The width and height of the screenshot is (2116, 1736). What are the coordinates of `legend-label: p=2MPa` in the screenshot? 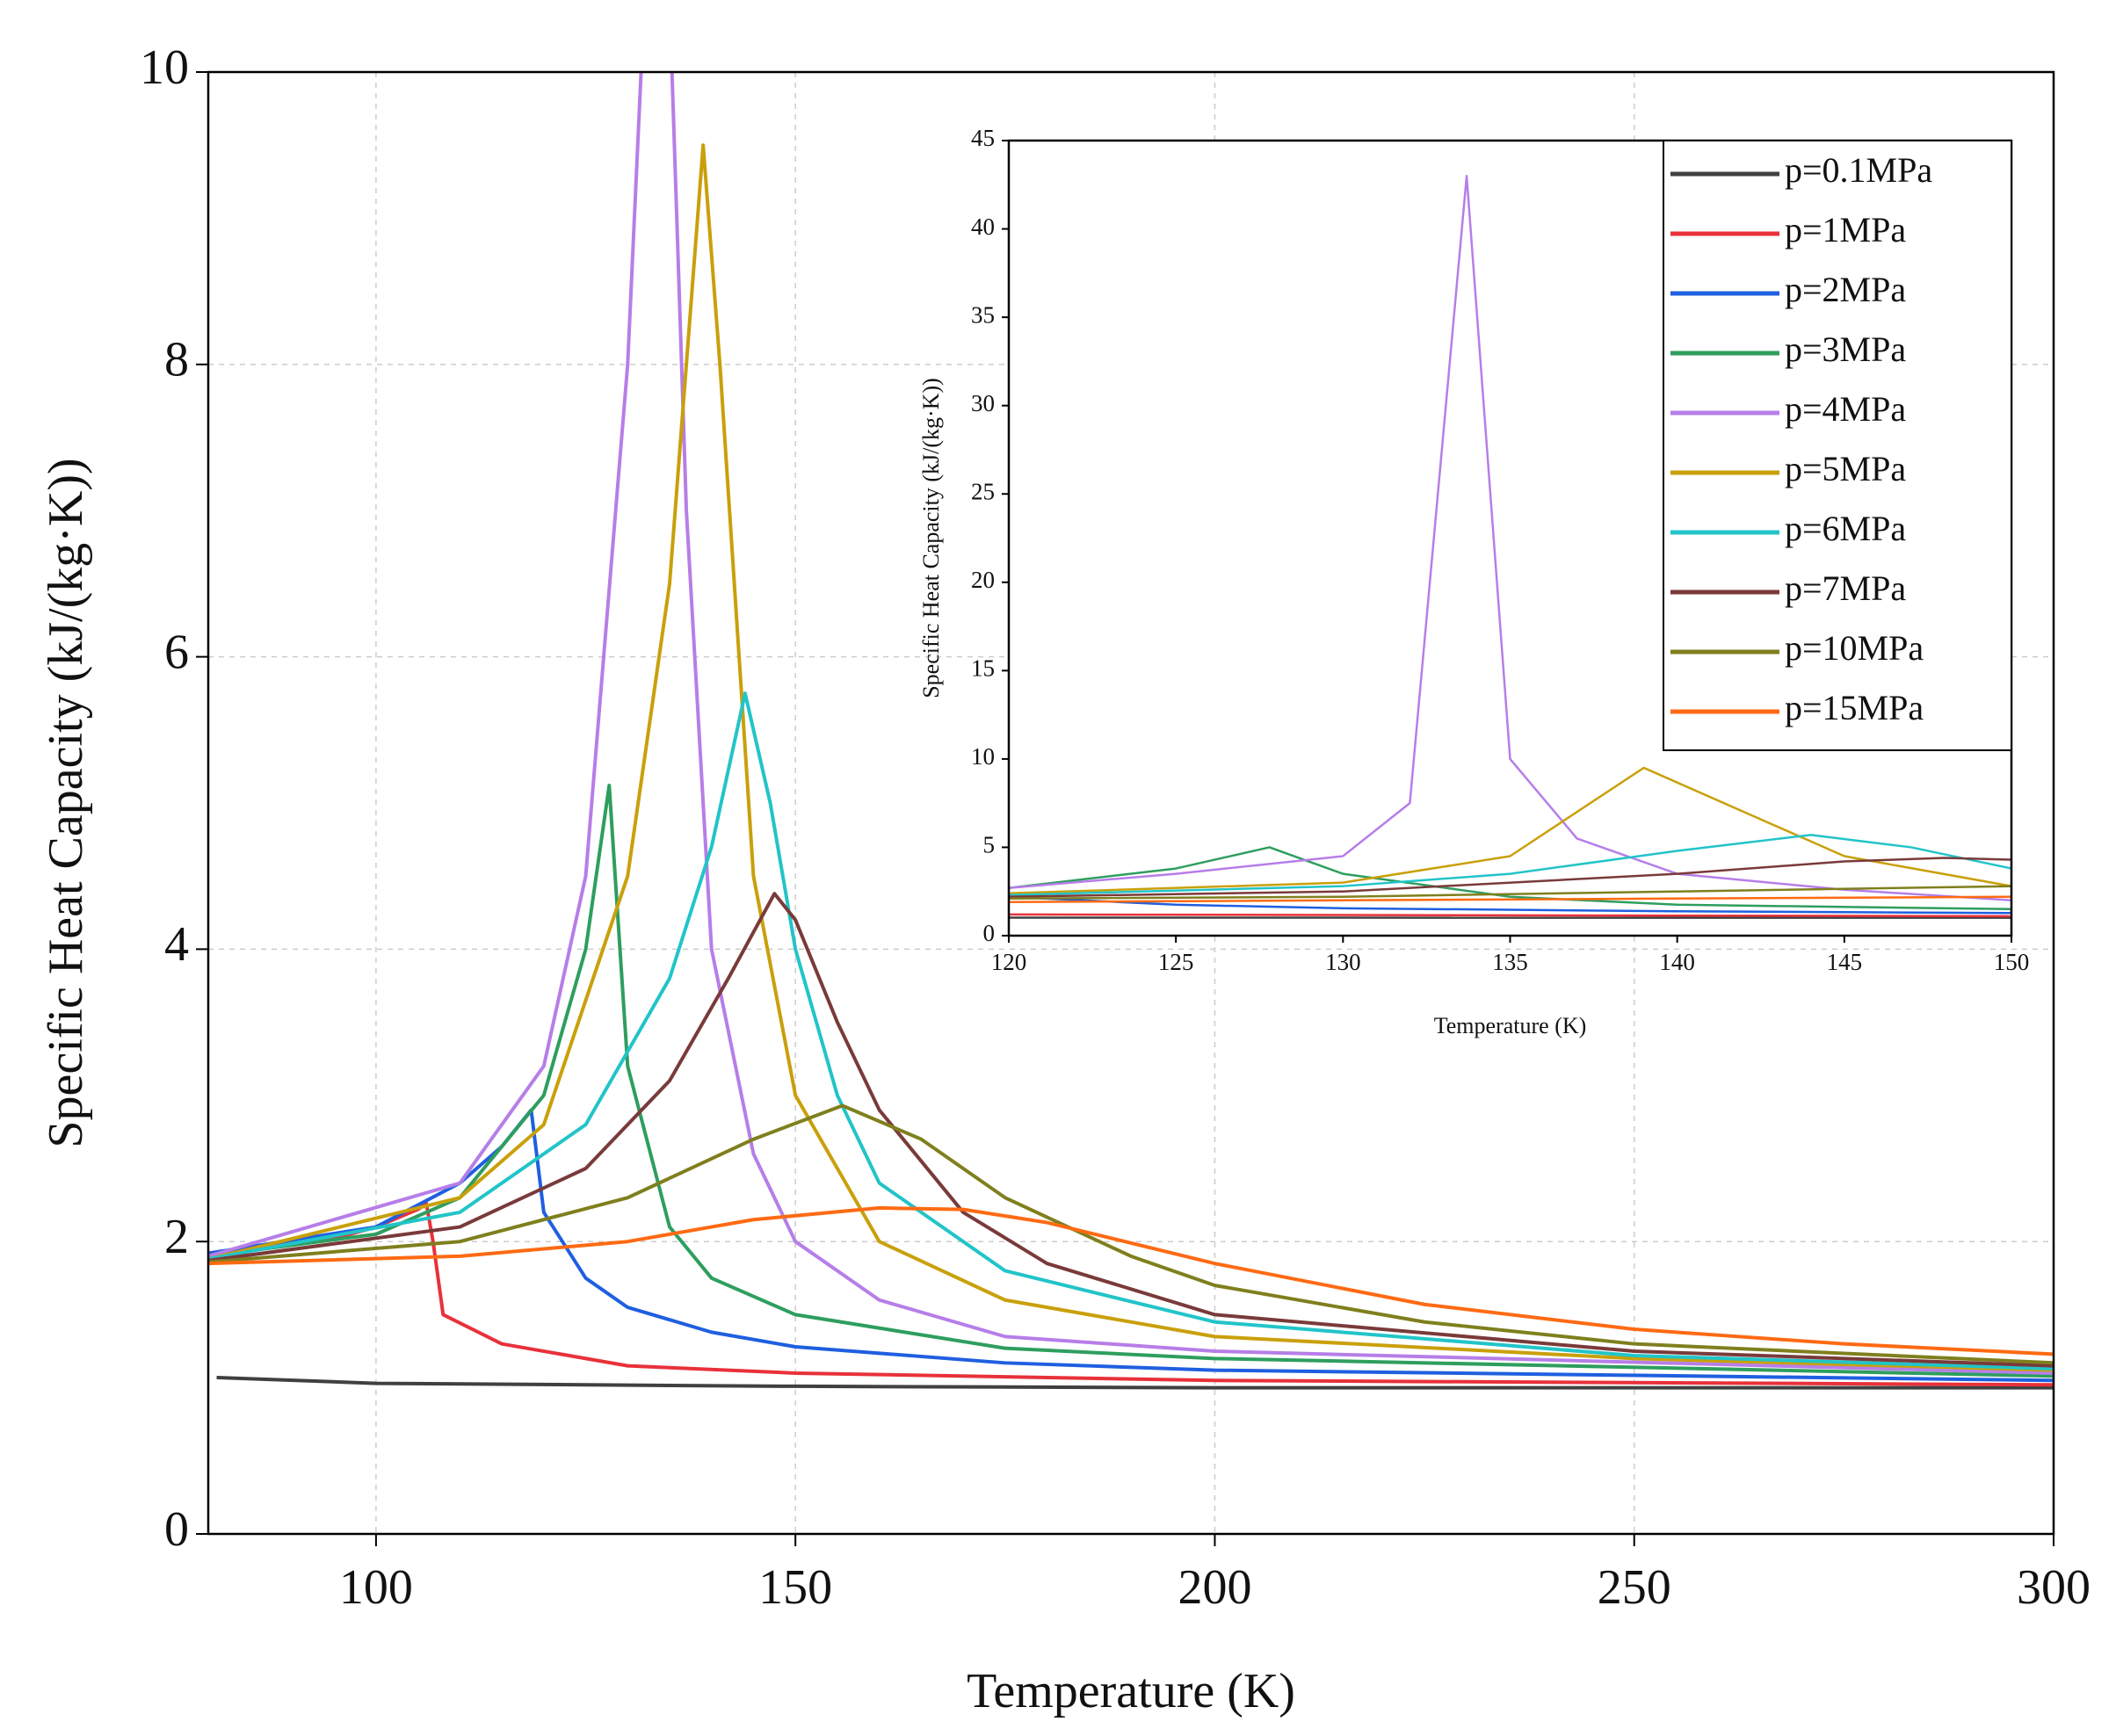 It's located at (1845, 289).